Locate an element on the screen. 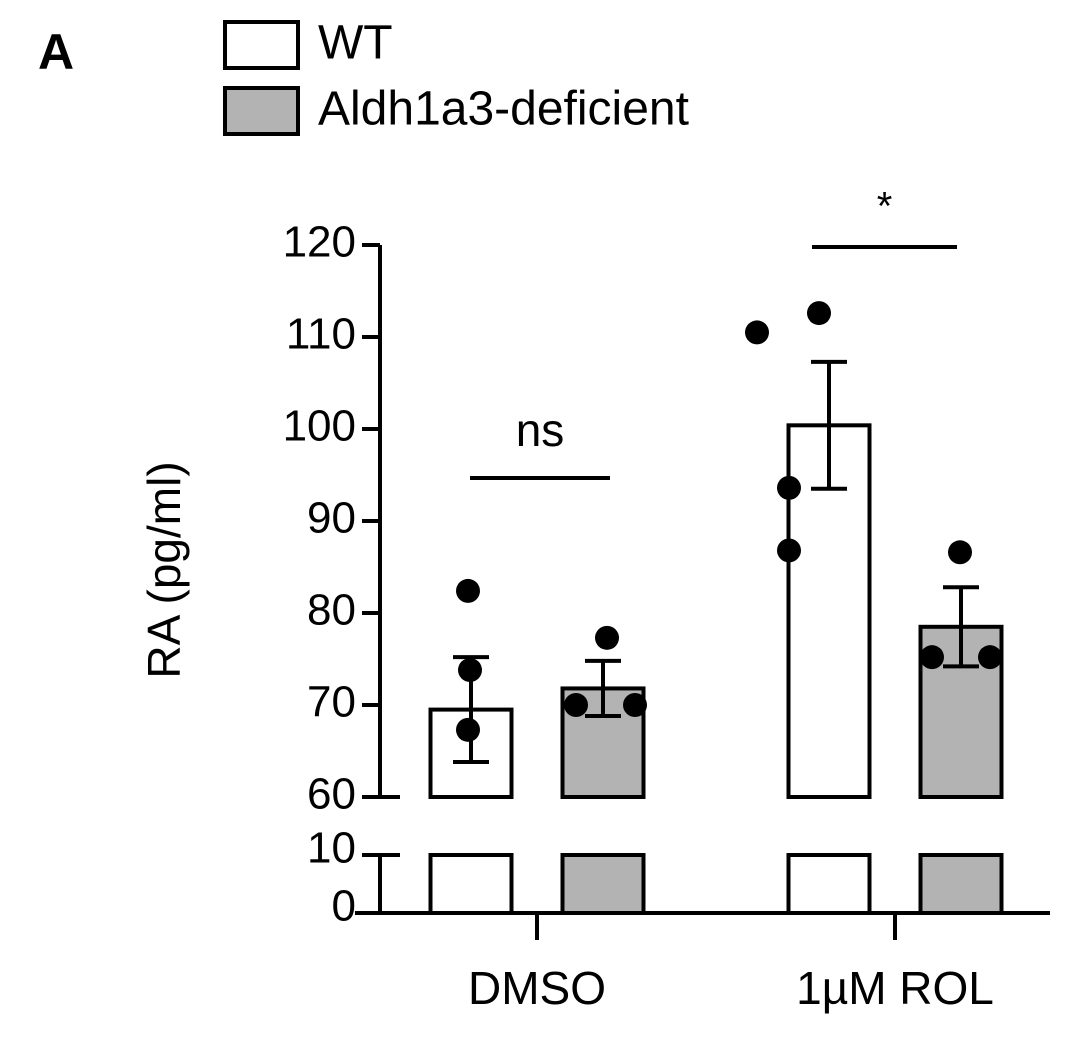 The image size is (1086, 1058). x-tick-label: DMSO is located at coordinates (537, 988).